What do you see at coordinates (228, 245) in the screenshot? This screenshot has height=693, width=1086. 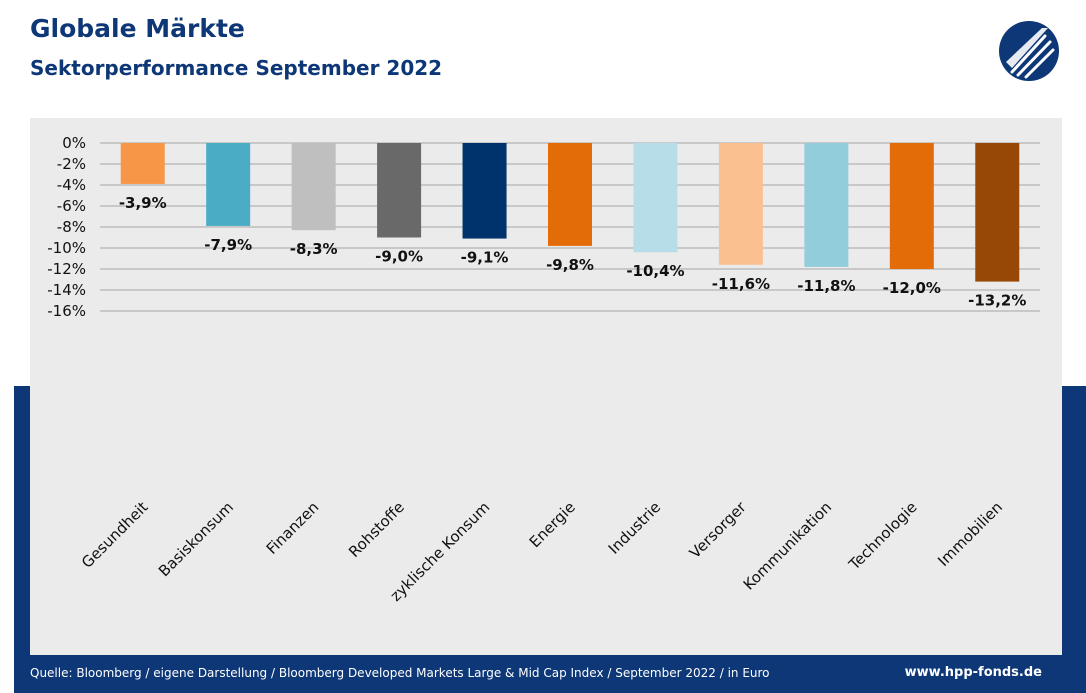 I see `bar-value-label: -7,9%` at bounding box center [228, 245].